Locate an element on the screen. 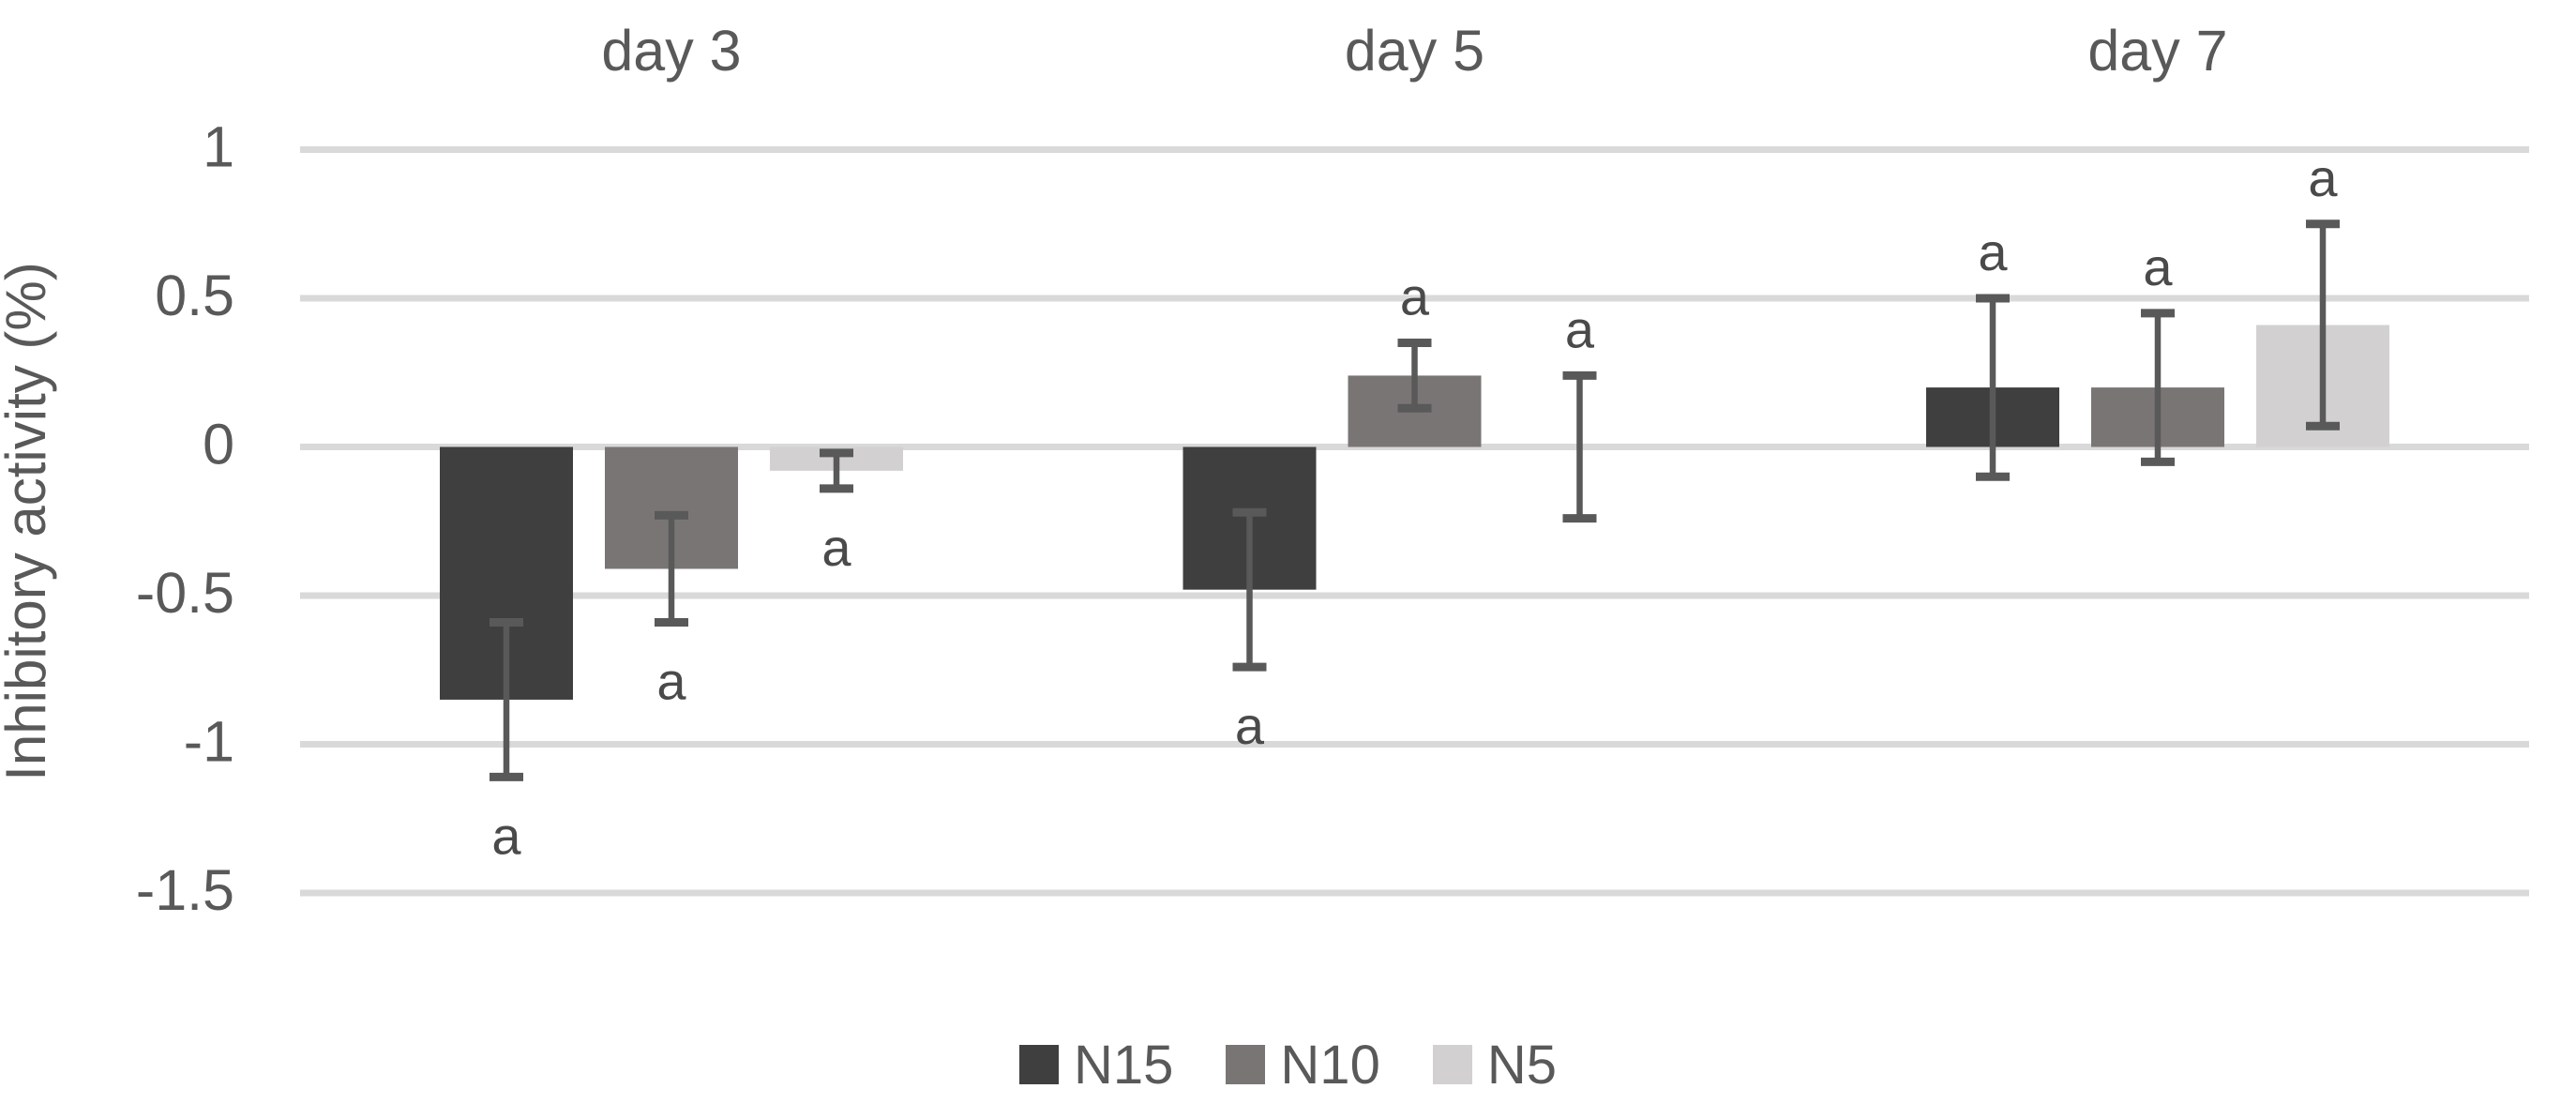 This screenshot has height=1119, width=2576. category-label: day 7 is located at coordinates (2157, 51).